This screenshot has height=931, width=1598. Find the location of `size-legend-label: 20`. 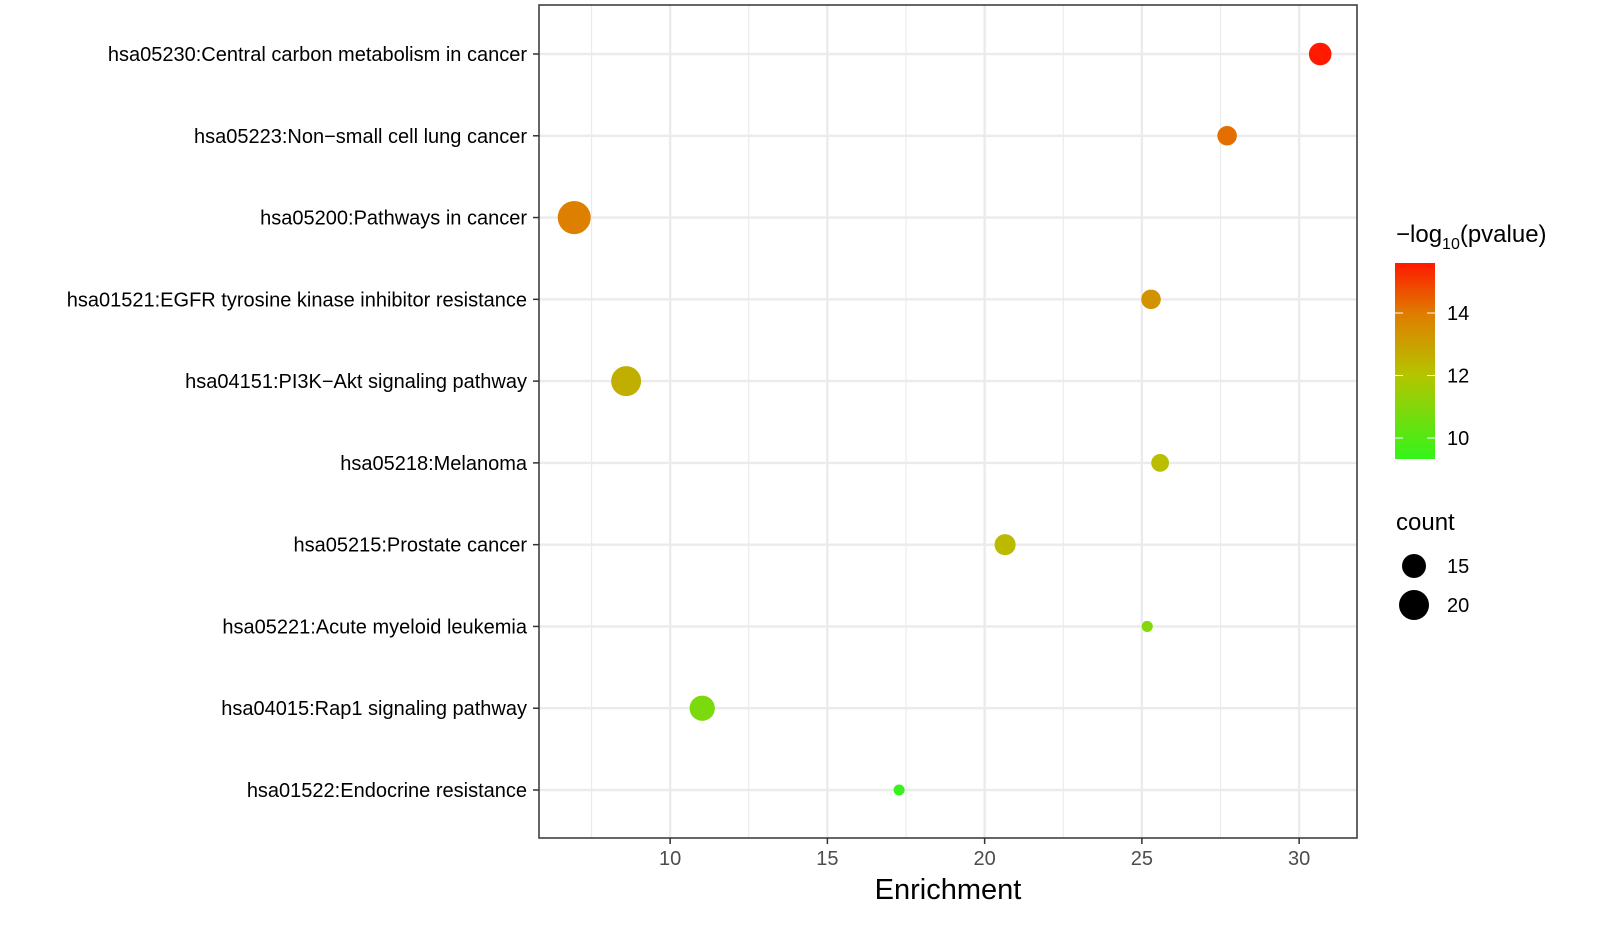

size-legend-label: 20 is located at coordinates (1458, 606).